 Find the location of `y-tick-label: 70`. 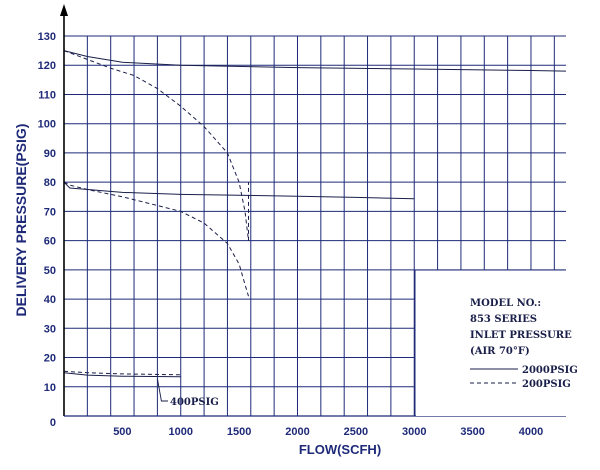

y-tick-label: 70 is located at coordinates (50, 212).